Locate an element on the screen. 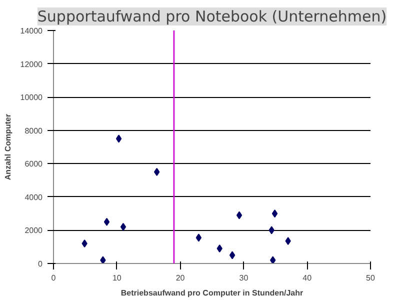 This screenshot has height=300, width=400. x-axis-title: Betriebsaufwand pro Computer in Stunden/Jahr is located at coordinates (212, 293).